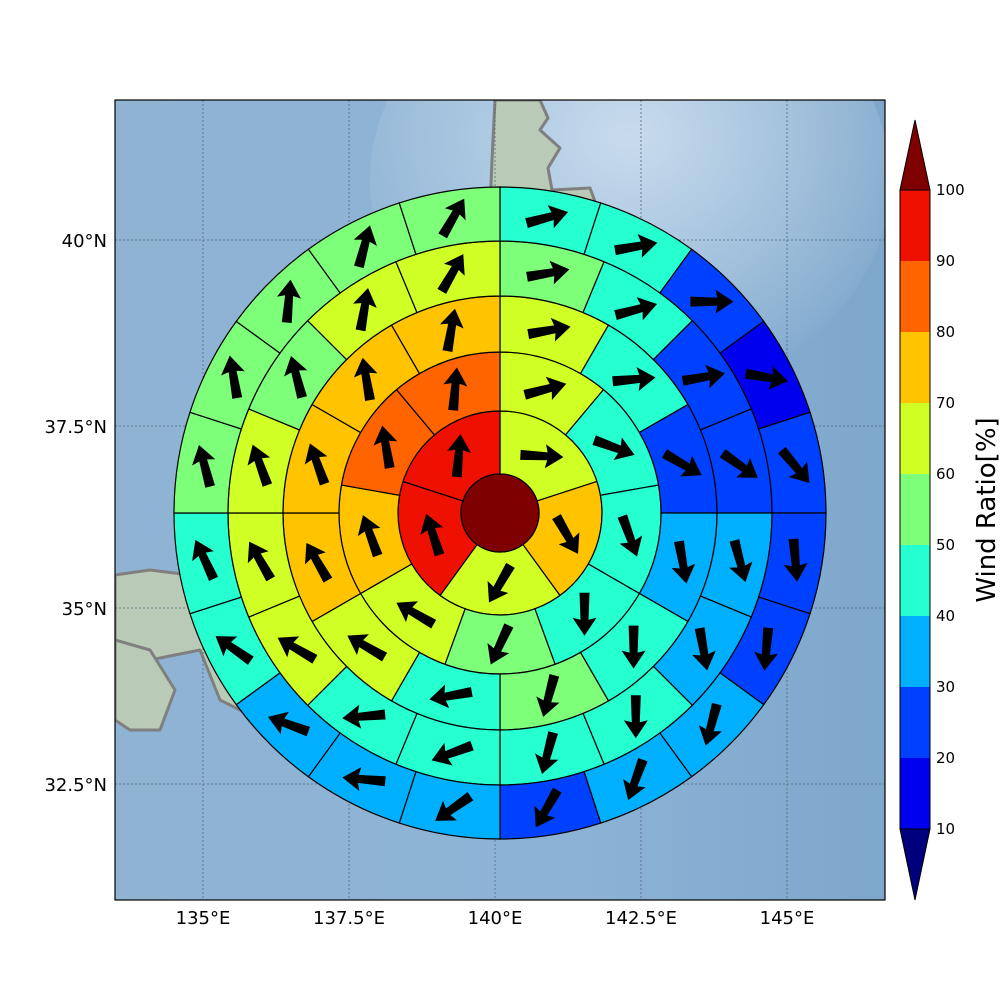 This screenshot has height=1000, width=1000. What do you see at coordinates (84, 609) in the screenshot?
I see `y-tick-label: 35°N` at bounding box center [84, 609].